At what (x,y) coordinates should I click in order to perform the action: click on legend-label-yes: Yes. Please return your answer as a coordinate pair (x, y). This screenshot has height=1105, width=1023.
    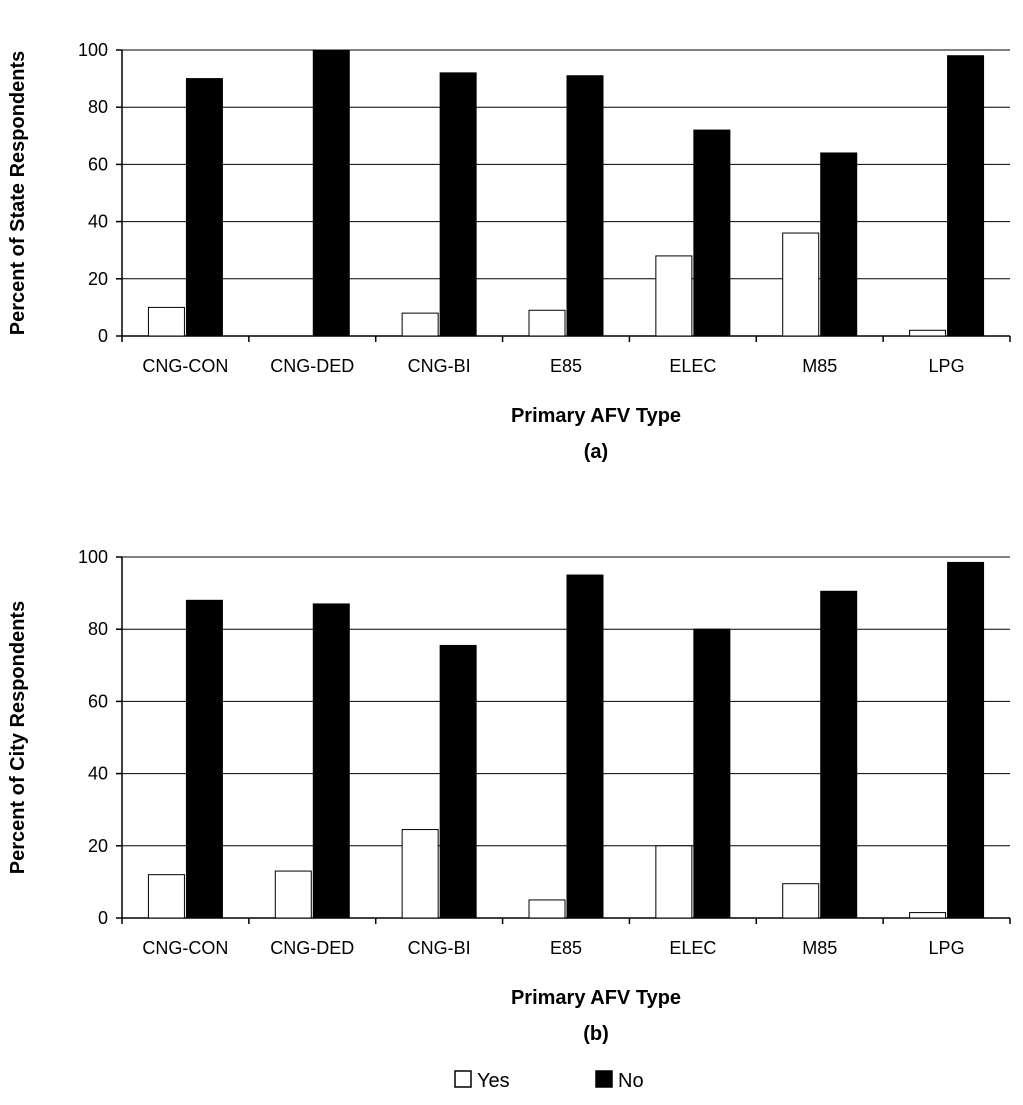
    Looking at the image, I should click on (493, 1081).